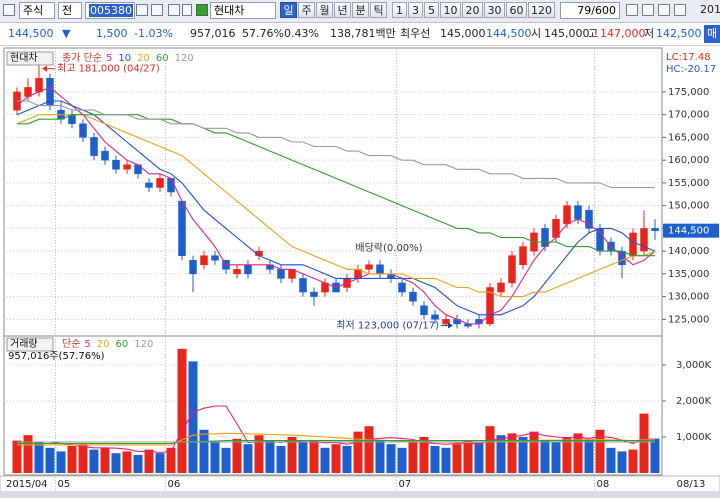  I want to click on y-tick-label: 1,000K, so click(694, 437).